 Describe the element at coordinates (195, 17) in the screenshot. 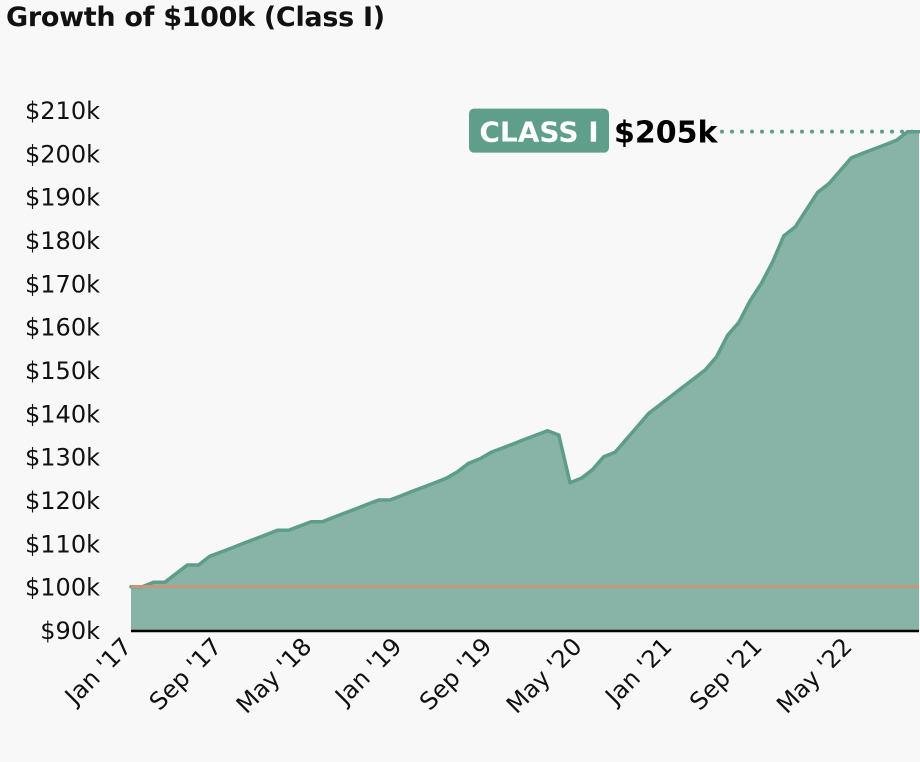

I see `chart-title: Growth of $100k (Class I)` at that location.